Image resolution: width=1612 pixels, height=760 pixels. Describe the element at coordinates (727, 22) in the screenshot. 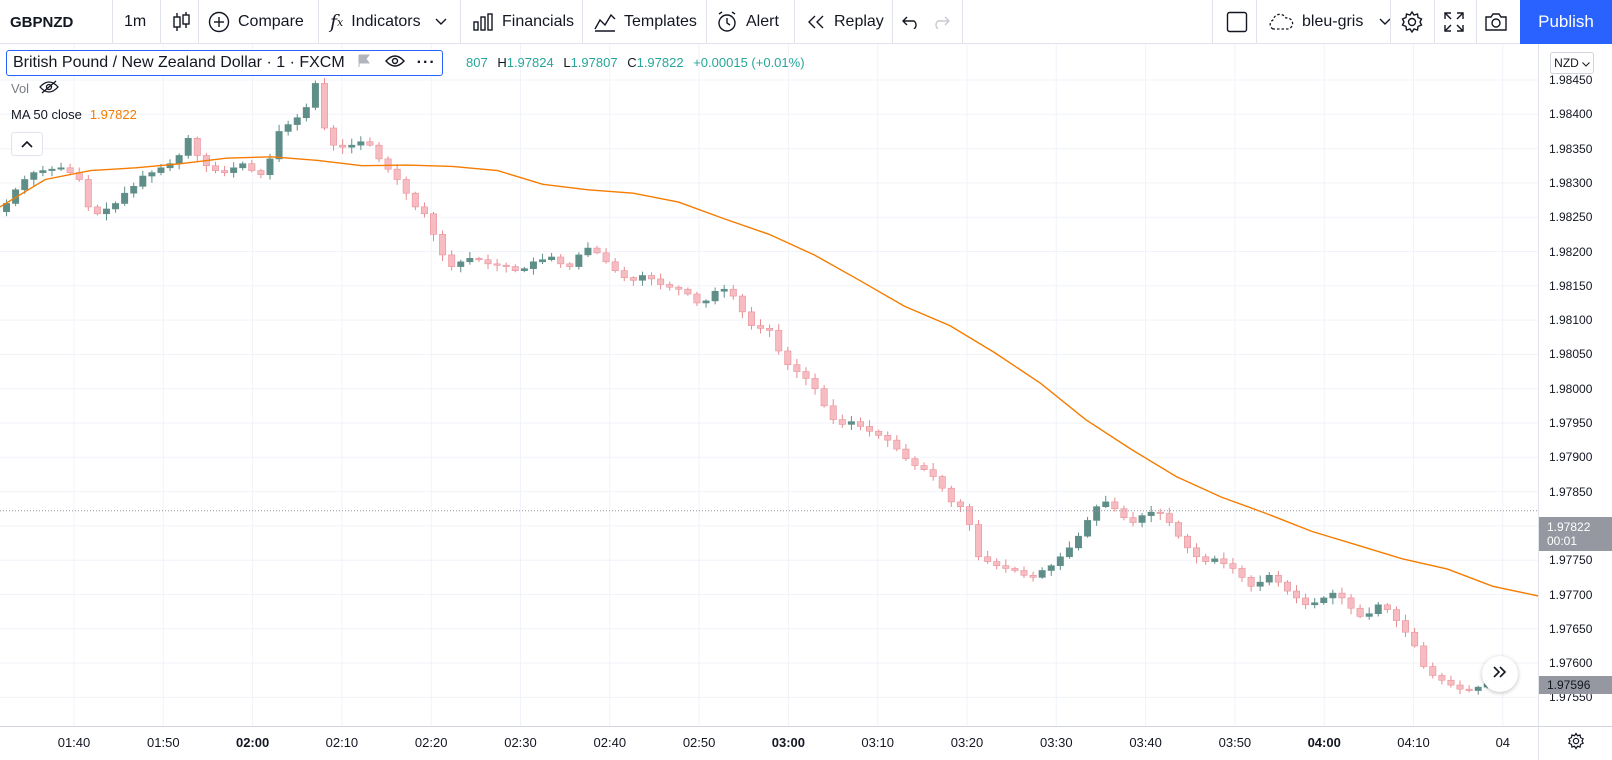

I see `alarm-clock-icon` at that location.